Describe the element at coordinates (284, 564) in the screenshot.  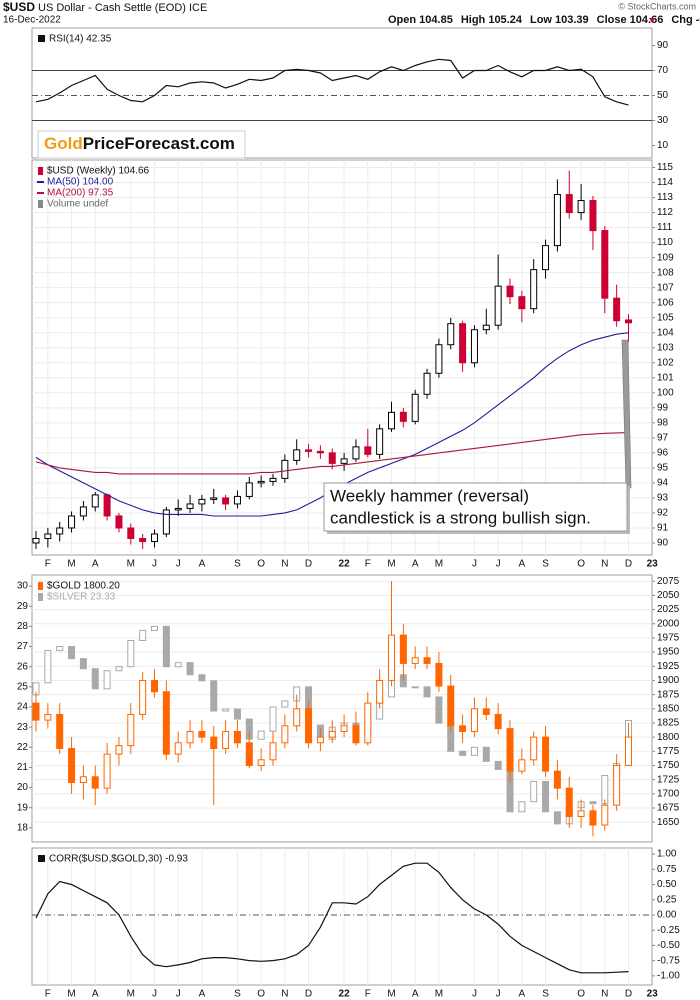
I see `x-tick-label: N` at that location.